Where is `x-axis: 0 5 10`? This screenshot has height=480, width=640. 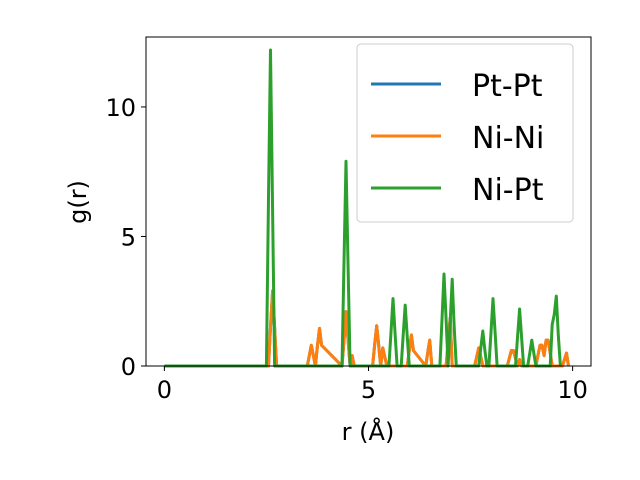
x-axis: 0 5 10 is located at coordinates (372, 385).